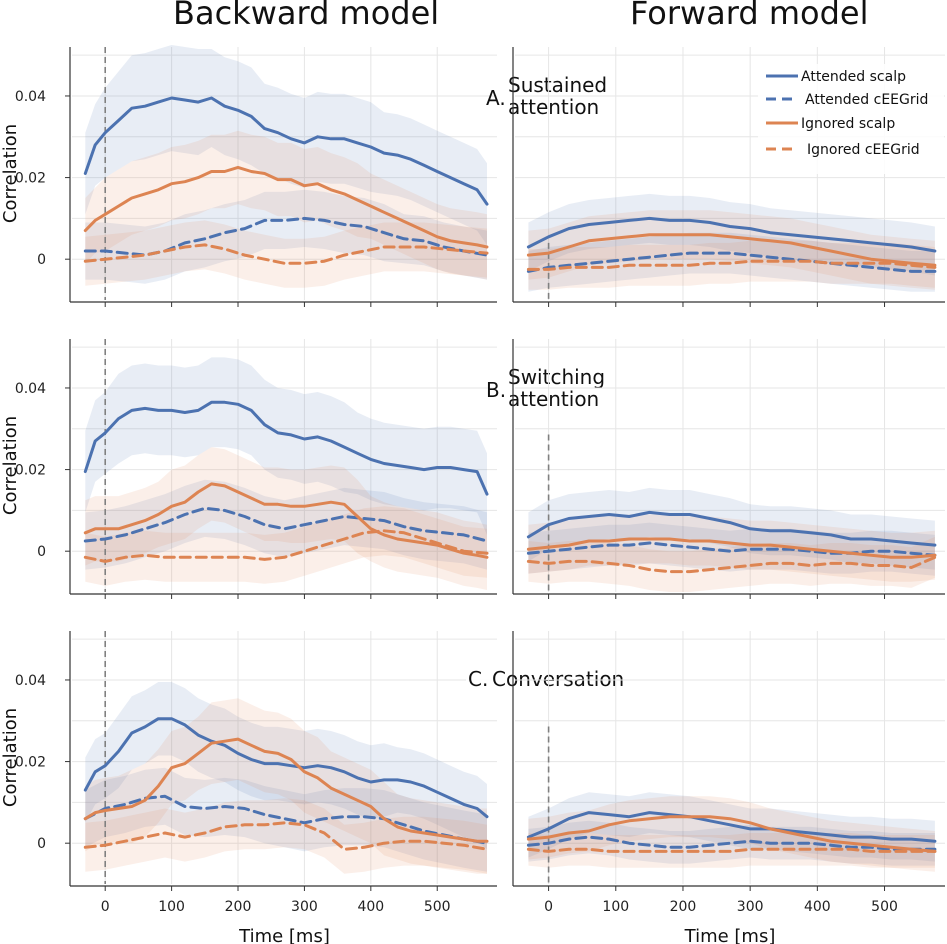 This screenshot has height=944, width=947. What do you see at coordinates (556, 377) in the screenshot?
I see `panel-tag-title: Switching` at bounding box center [556, 377].